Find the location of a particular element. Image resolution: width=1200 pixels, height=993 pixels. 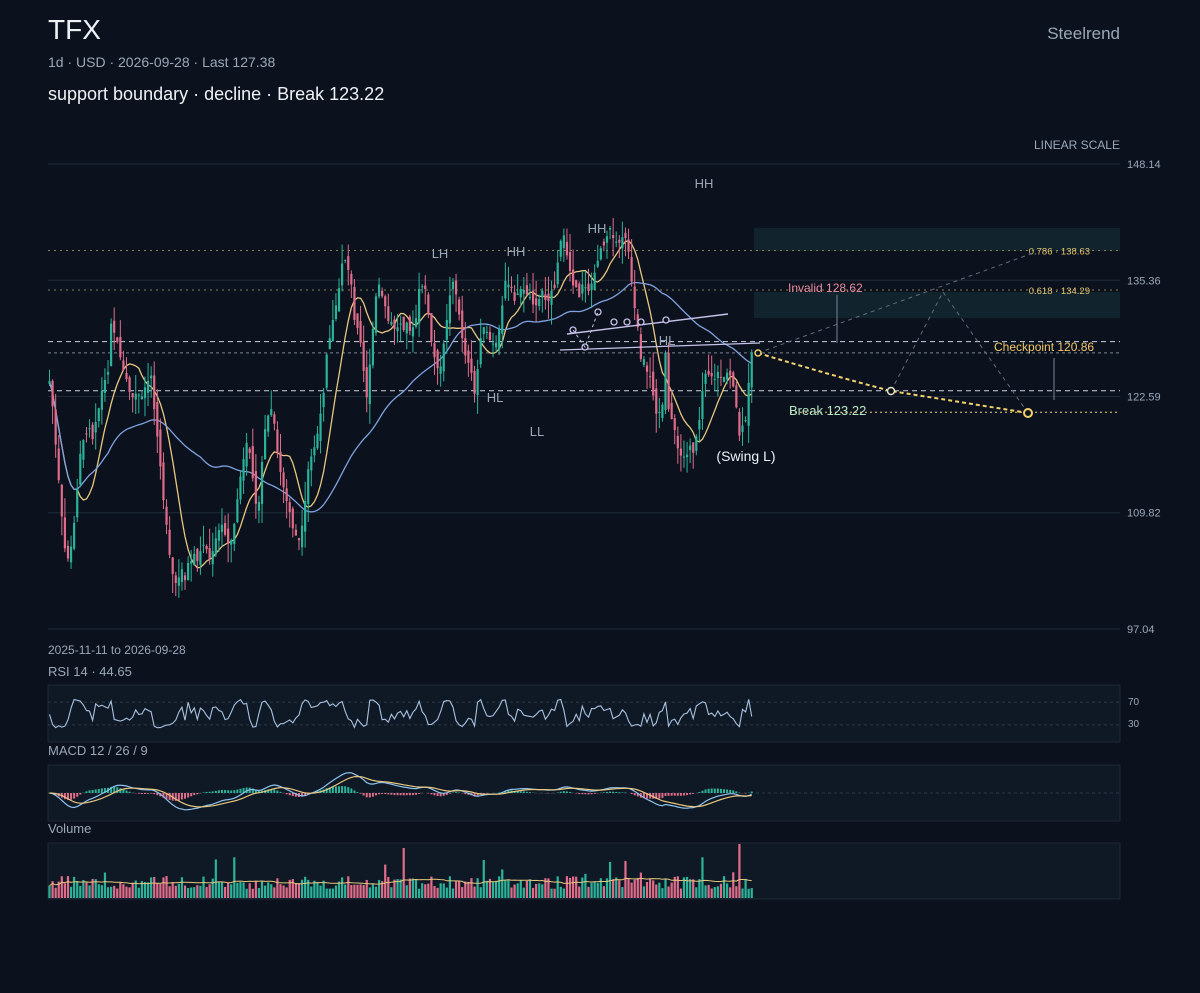

y-tick-label: 148.14 is located at coordinates (1144, 165).